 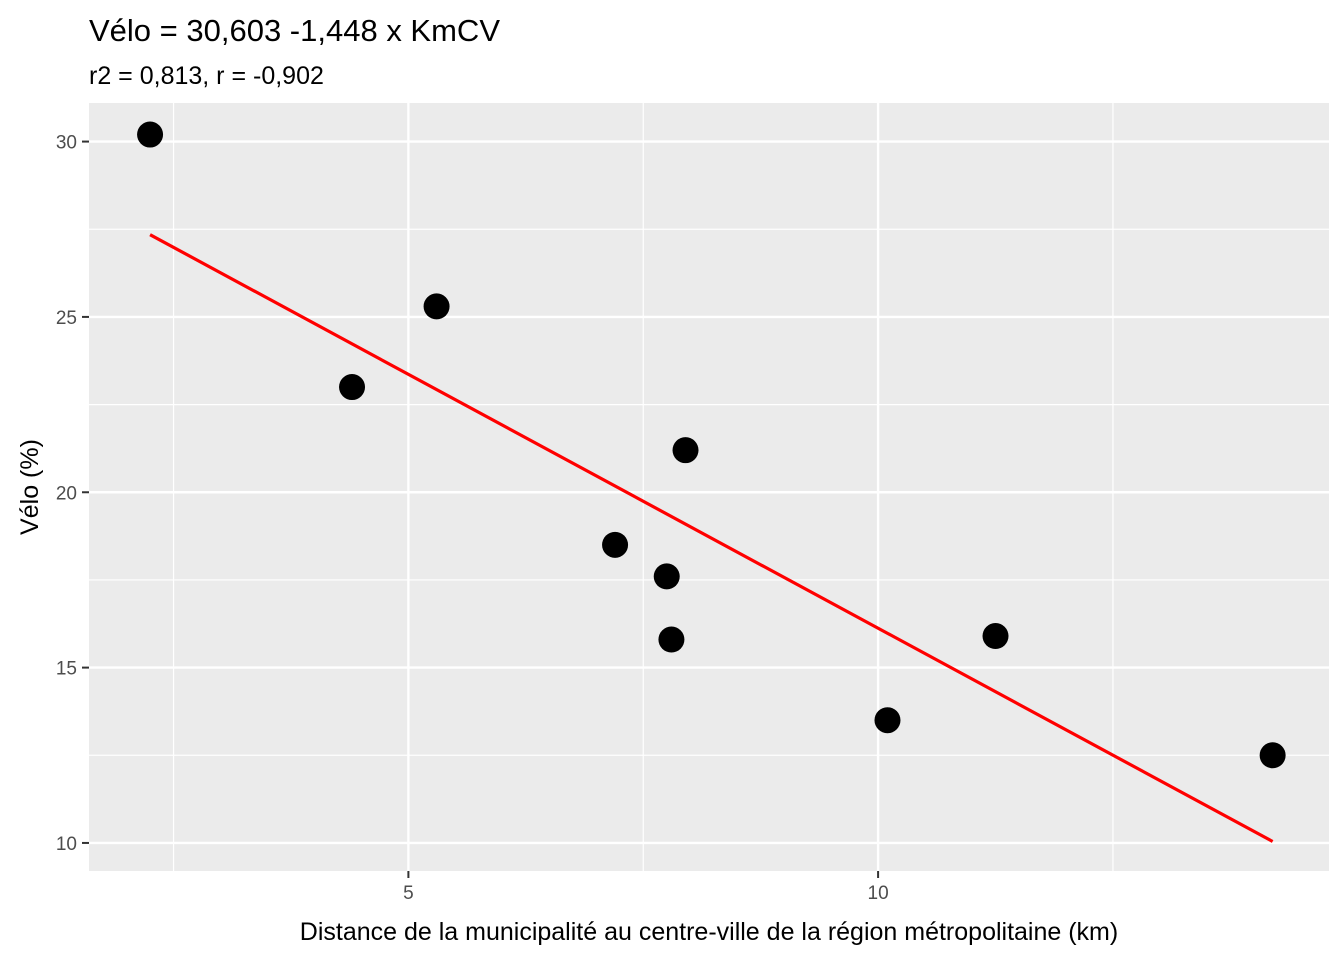 I want to click on y-tick-label: 30, so click(x=66, y=143).